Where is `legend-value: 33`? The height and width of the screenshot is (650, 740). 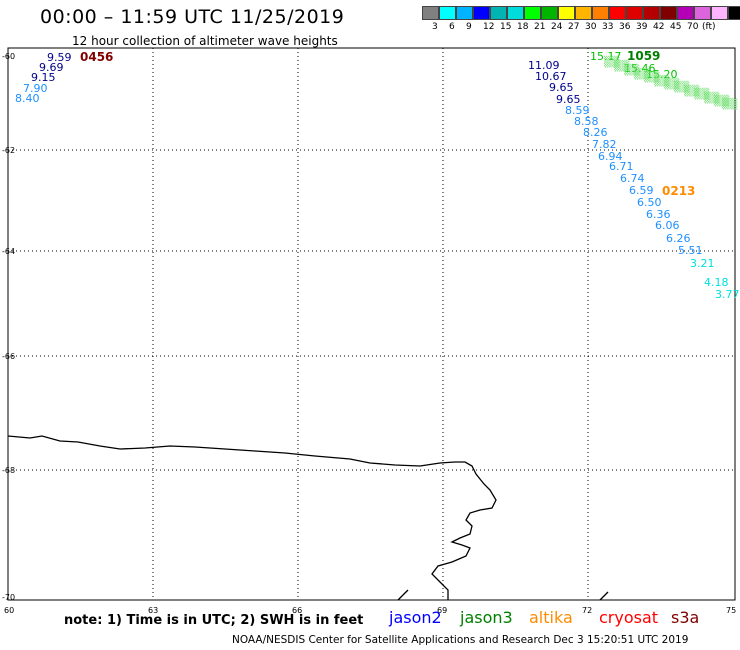 legend-value: 33 is located at coordinates (608, 27).